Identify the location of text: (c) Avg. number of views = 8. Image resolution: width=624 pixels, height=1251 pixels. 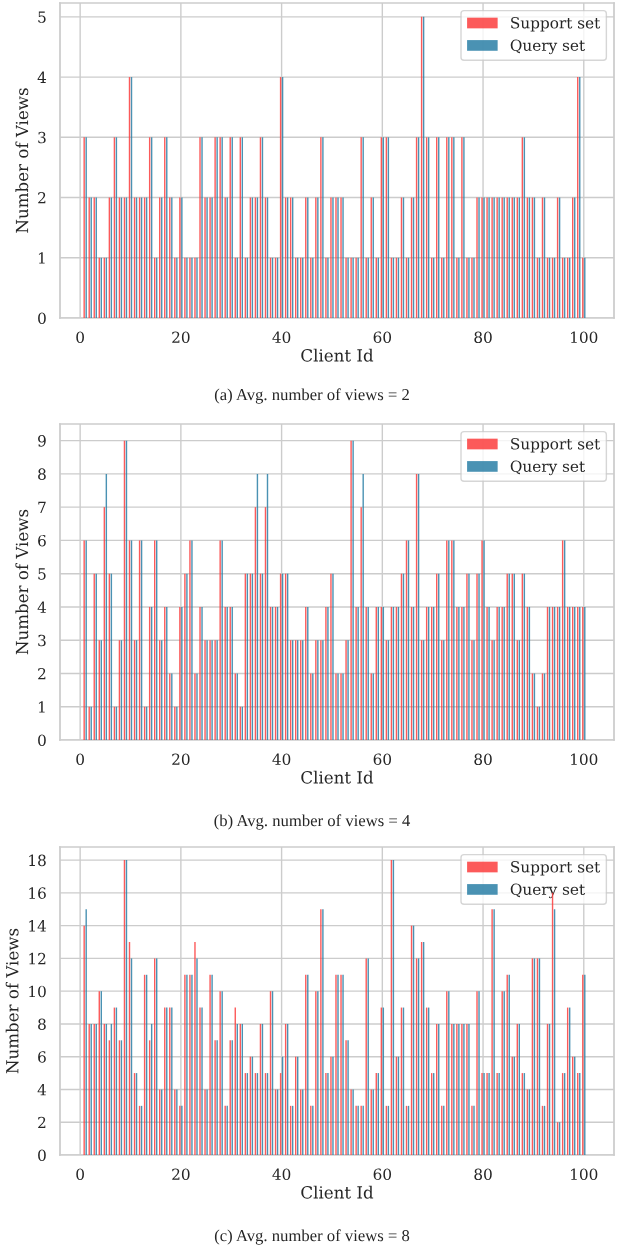
(312, 1237).